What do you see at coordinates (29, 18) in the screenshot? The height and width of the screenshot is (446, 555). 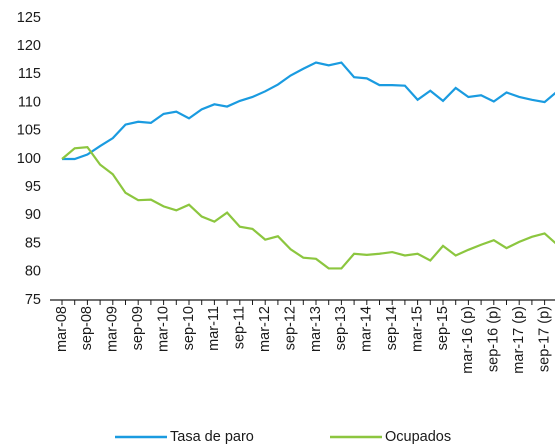 I see `y-tick-label: 125` at bounding box center [29, 18].